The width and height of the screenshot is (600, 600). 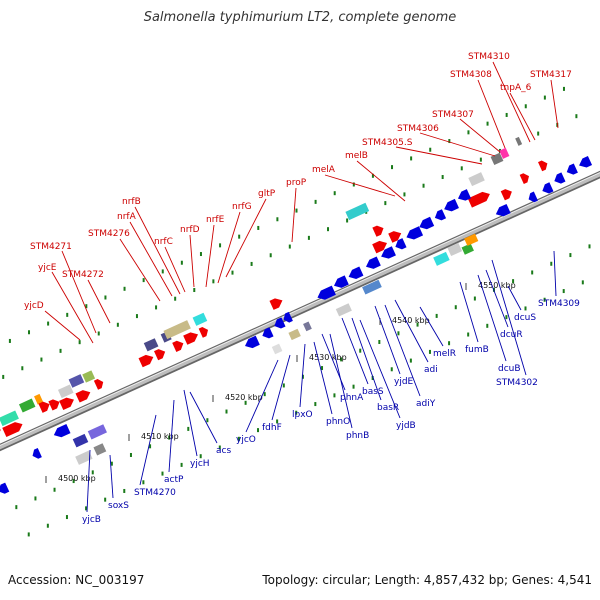 I want to click on tick-label: 4550 kbp, so click(x=497, y=285).